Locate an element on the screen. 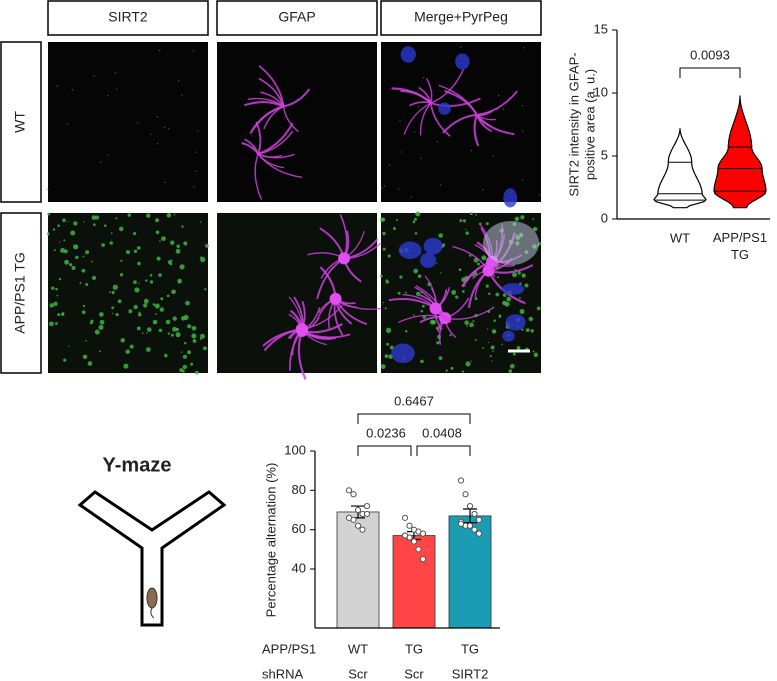 The image size is (777, 681). x-tick-label: TG is located at coordinates (470, 648).